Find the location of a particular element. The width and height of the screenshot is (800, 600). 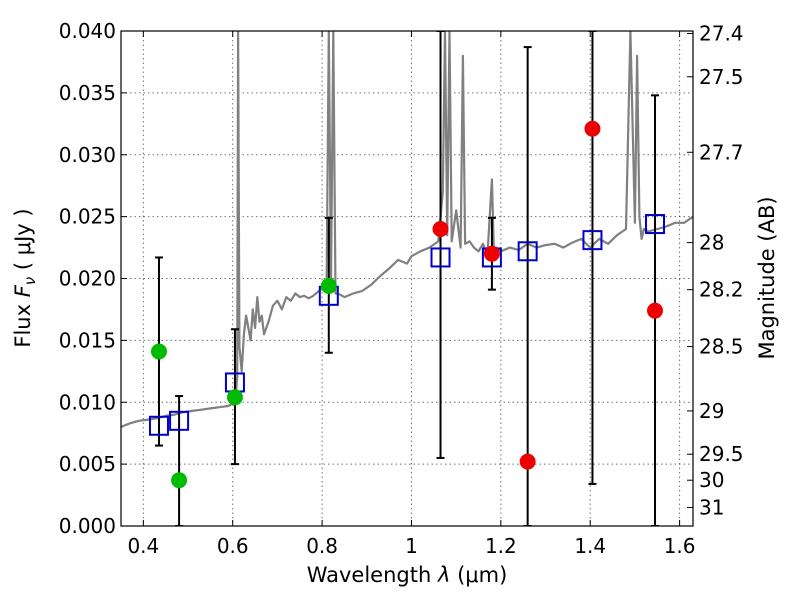

y2-axis-title: Magnitude (AB) is located at coordinates (767, 277).